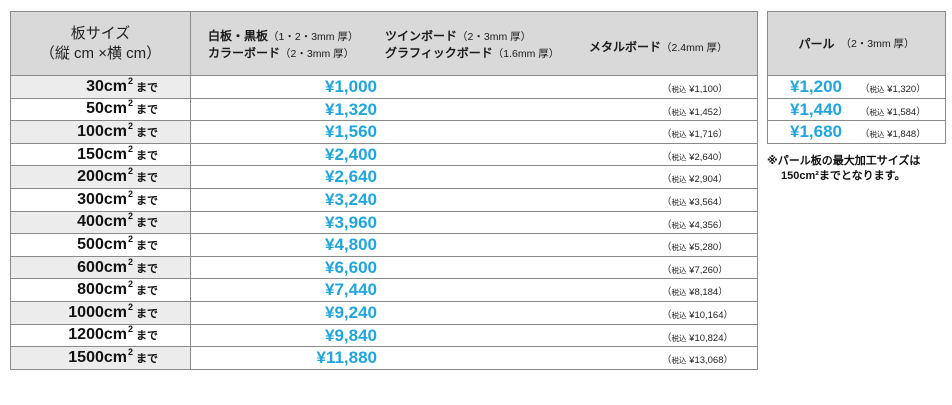 The height and width of the screenshot is (405, 952). I want to click on pearl-price-amount: ¥1,680, so click(816, 132).